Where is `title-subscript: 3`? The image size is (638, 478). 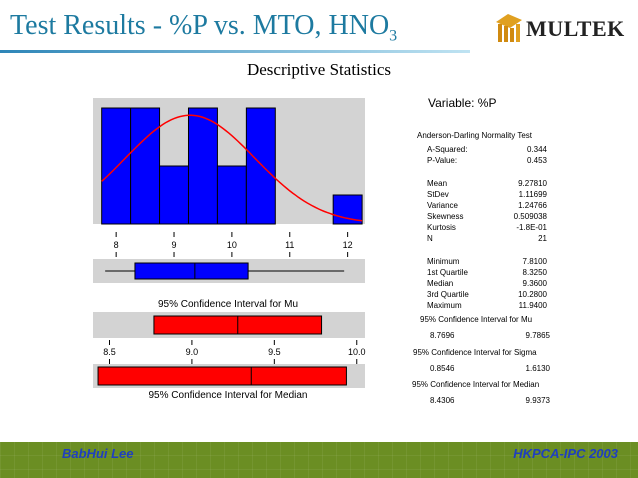
title-subscript: 3 is located at coordinates (393, 36).